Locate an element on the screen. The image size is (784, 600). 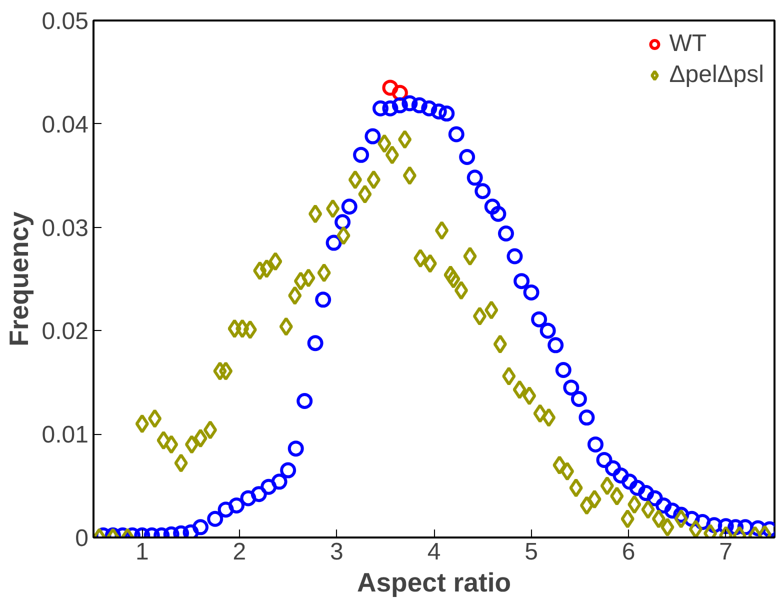
y-tick-label: 0.03 is located at coordinates (65, 228).